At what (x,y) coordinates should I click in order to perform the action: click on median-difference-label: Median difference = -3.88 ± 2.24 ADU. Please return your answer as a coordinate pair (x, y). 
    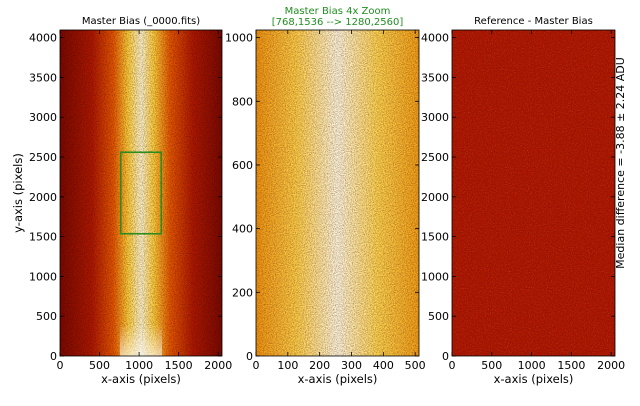
    Looking at the image, I should click on (620, 163).